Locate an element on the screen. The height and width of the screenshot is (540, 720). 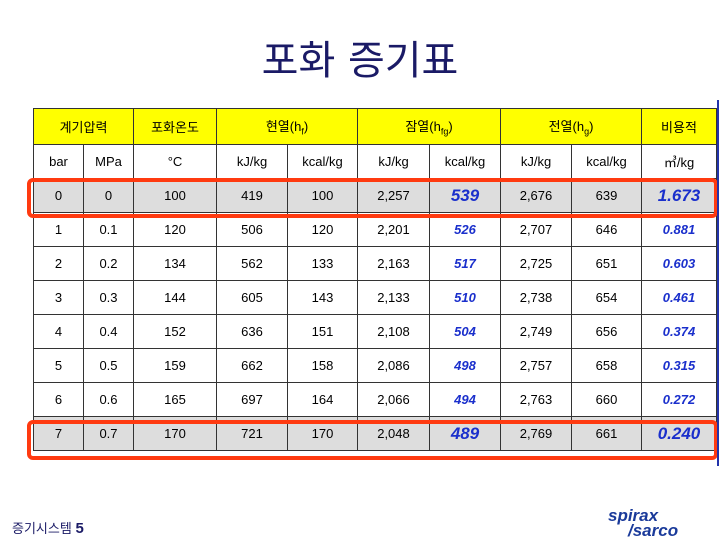
cell: 0.2 is located at coordinates (108, 263).